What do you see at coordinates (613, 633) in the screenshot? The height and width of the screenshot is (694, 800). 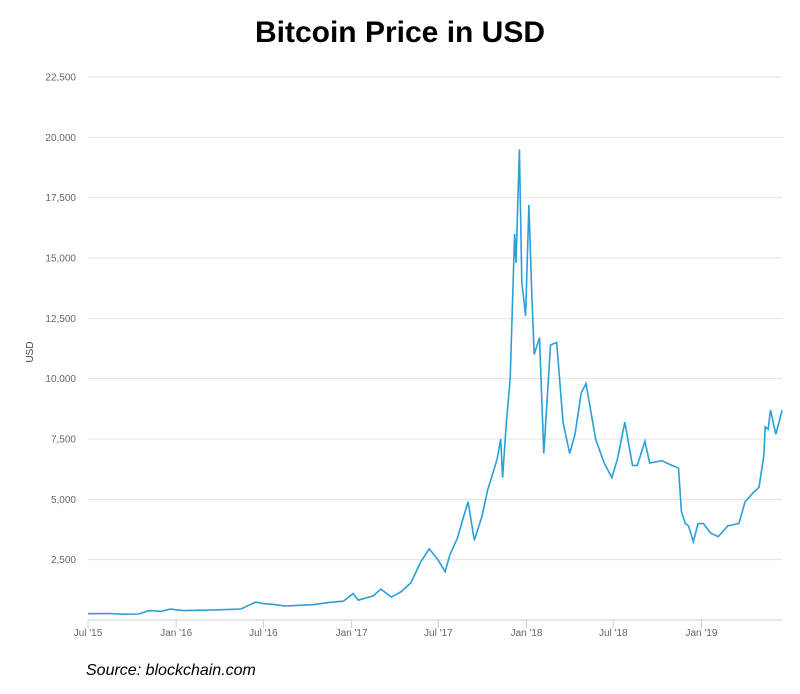 I see `x-tick-label: Jul '18` at bounding box center [613, 633].